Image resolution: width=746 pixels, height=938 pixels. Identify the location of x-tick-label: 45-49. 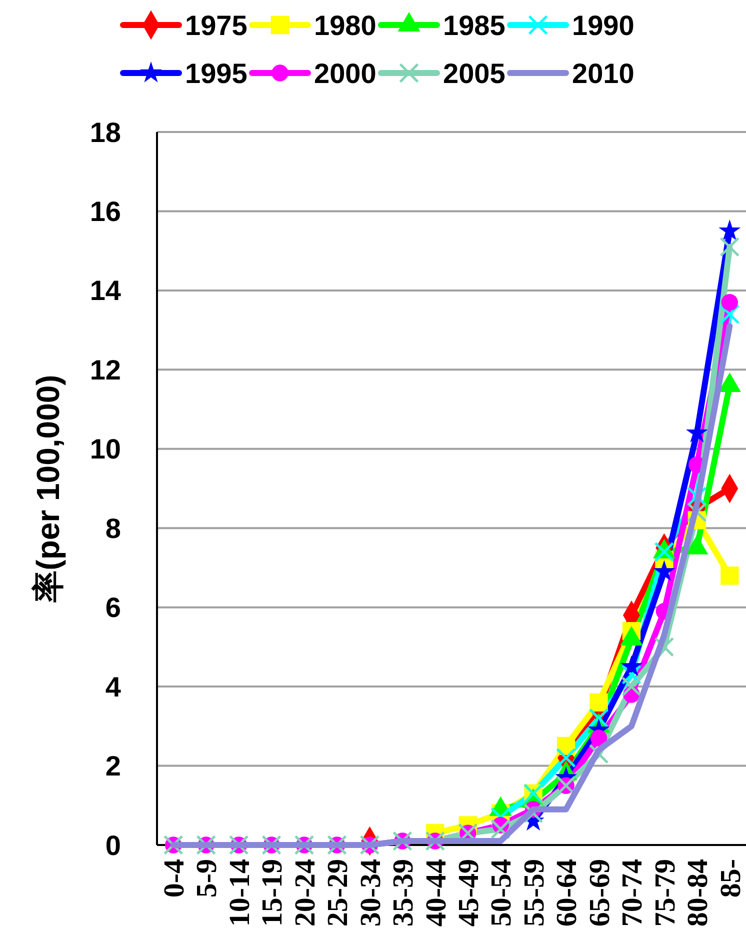
(469, 893).